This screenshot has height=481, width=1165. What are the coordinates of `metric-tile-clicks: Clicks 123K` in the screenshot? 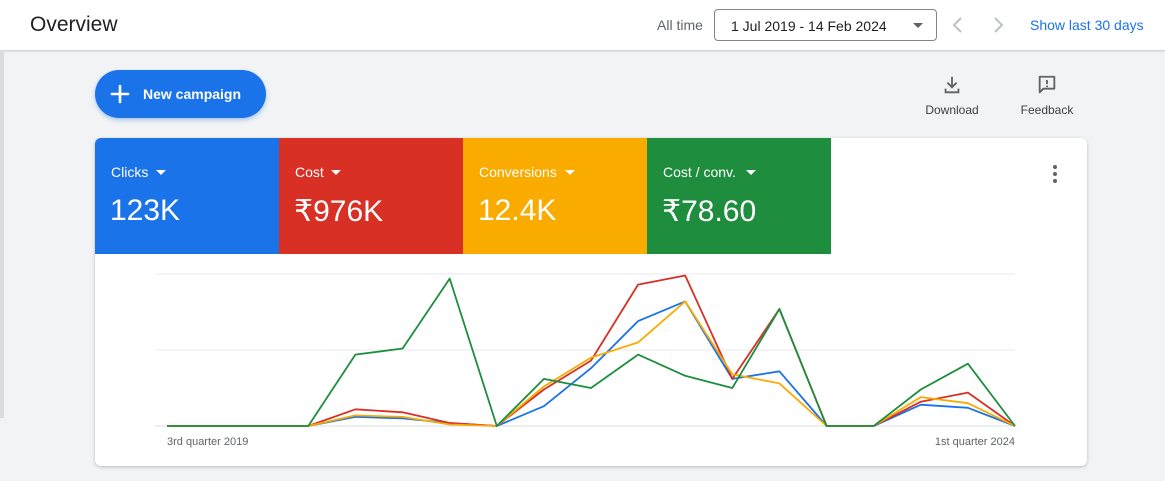 It's located at (187, 196).